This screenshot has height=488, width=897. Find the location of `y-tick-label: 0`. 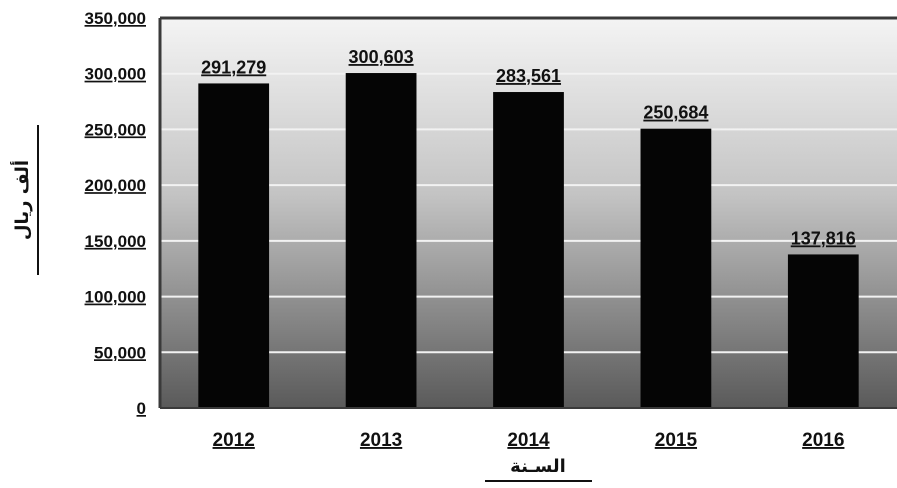

y-tick-label: 0 is located at coordinates (141, 408).